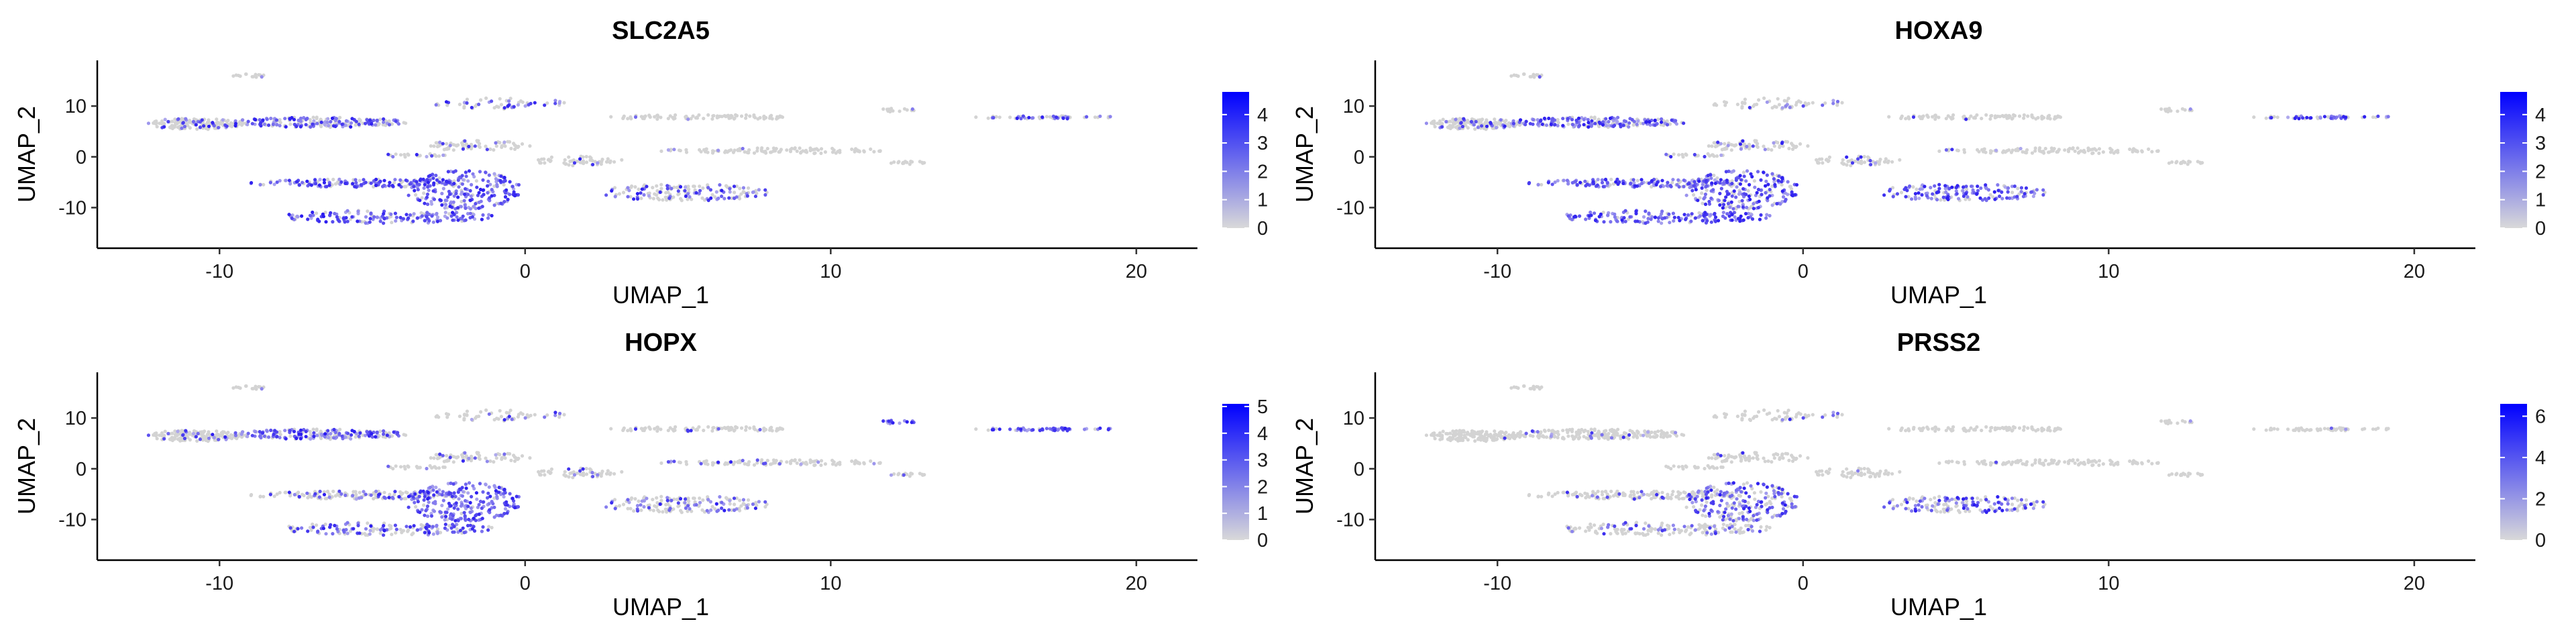  What do you see at coordinates (219, 271) in the screenshot?
I see `x-tick-label: -10` at bounding box center [219, 271].